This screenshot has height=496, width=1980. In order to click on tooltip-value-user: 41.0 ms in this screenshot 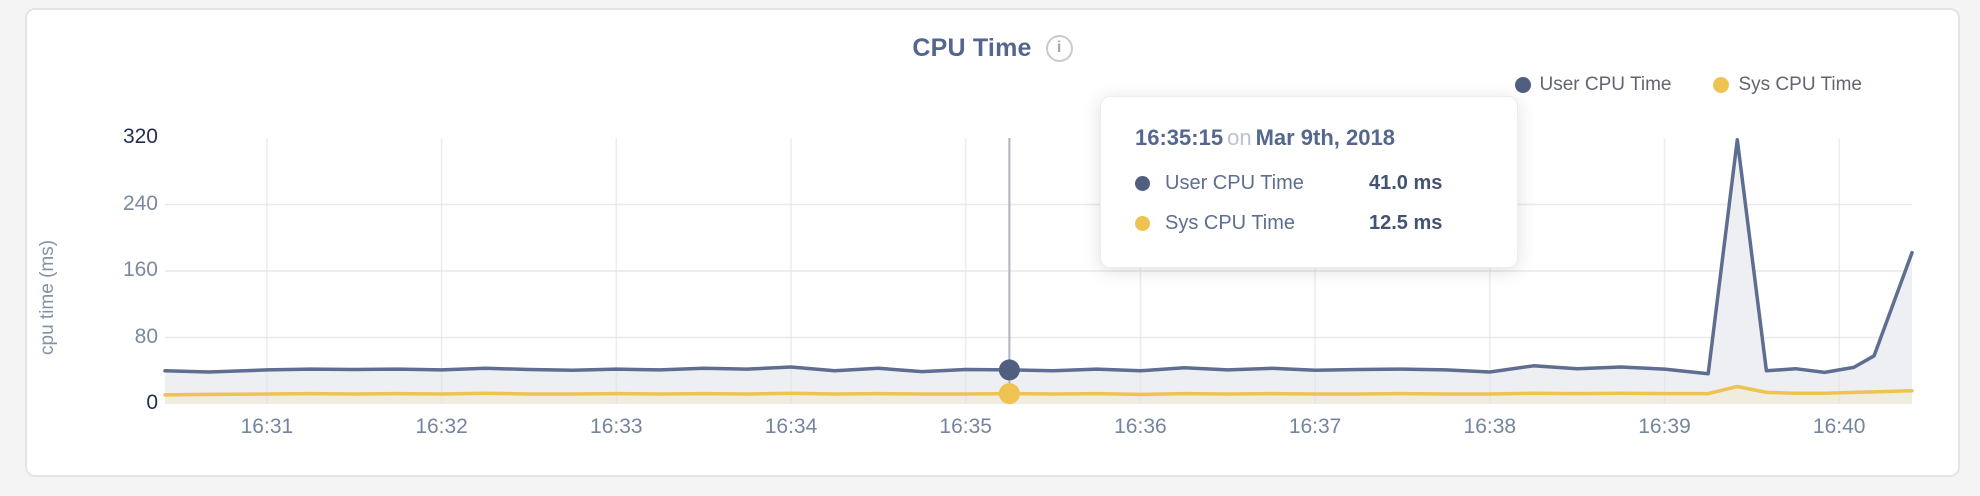, I will do `click(1406, 182)`.